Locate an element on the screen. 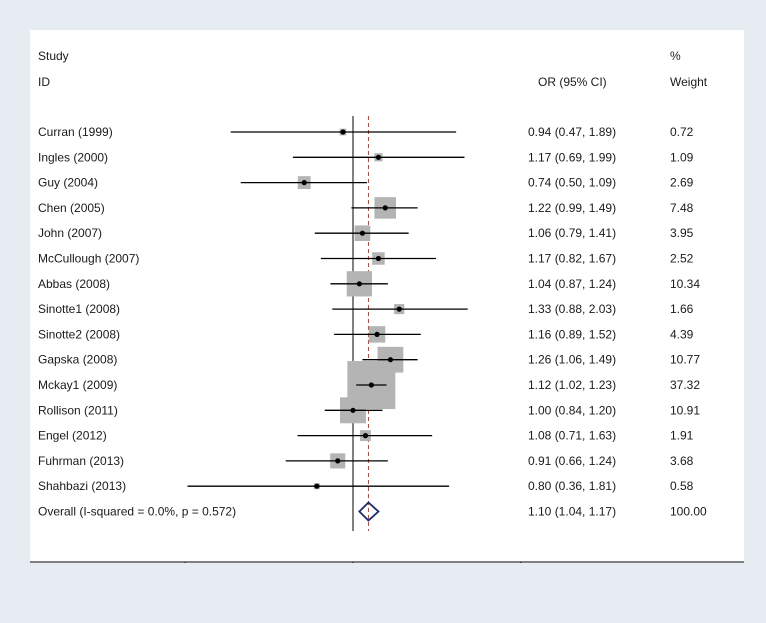 The image size is (766, 623). or-ci-value: 1.22 (0.99, 1.49) is located at coordinates (572, 208).